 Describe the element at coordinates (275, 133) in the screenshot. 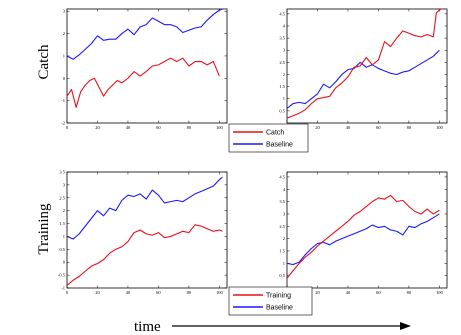

I see `legend-label-catch: Catch` at that location.